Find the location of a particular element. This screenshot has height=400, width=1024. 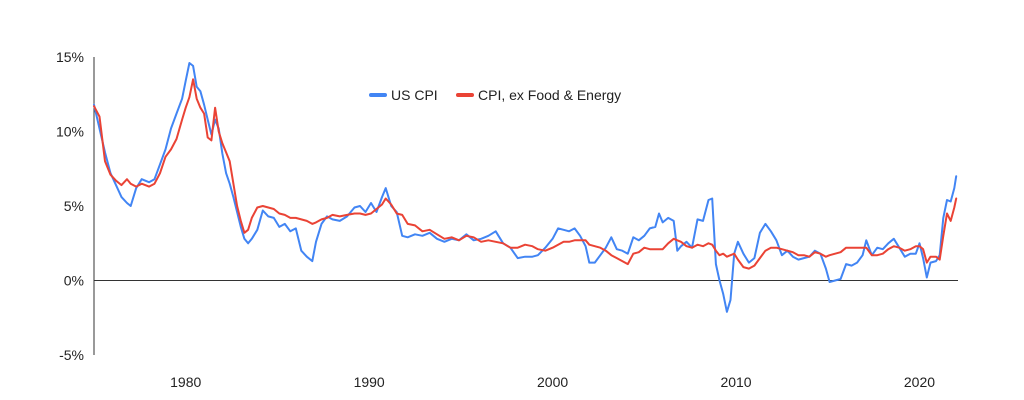

y-tick-label: 0% is located at coordinates (74, 281).